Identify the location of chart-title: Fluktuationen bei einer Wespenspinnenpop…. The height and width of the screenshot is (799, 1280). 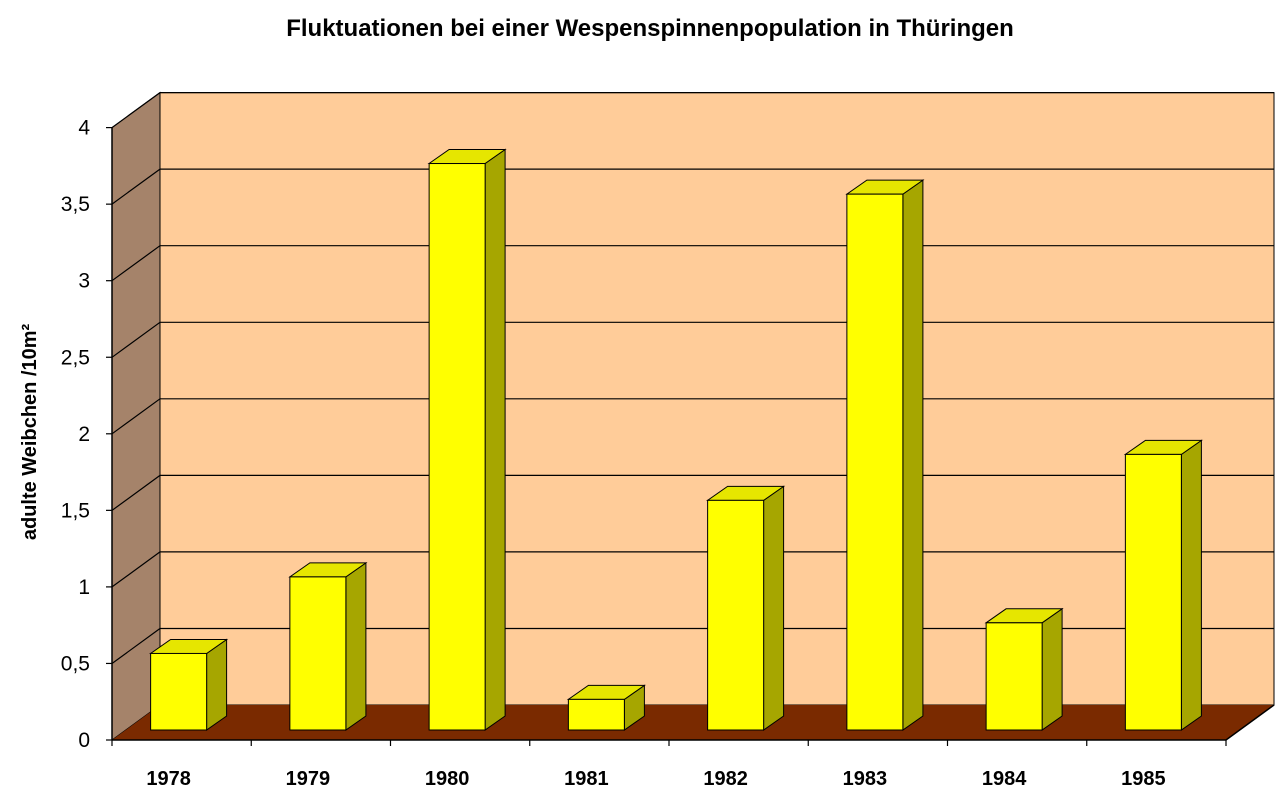
(650, 28).